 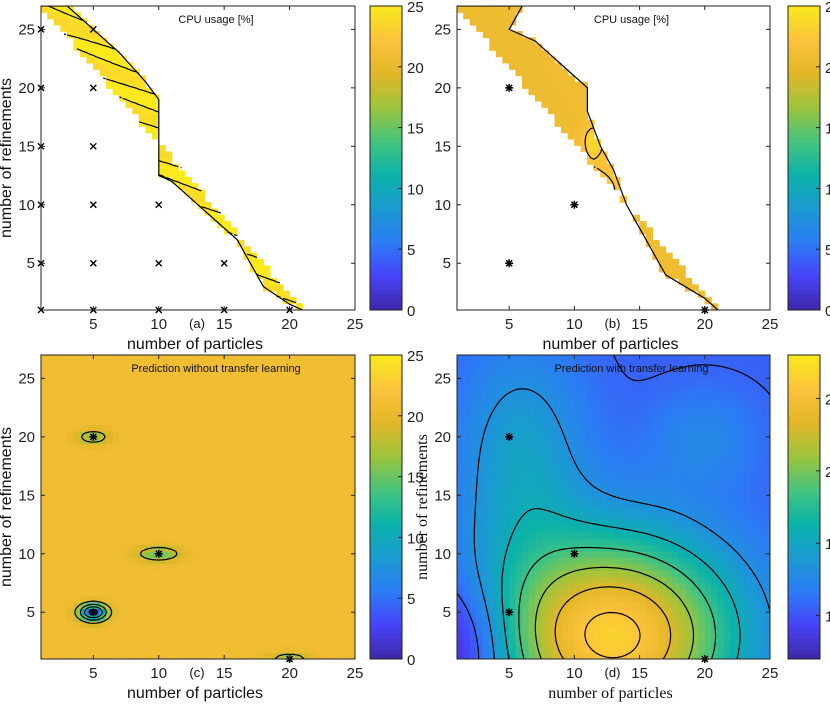 What do you see at coordinates (386, 507) in the screenshot?
I see `colorbar-box` at bounding box center [386, 507].